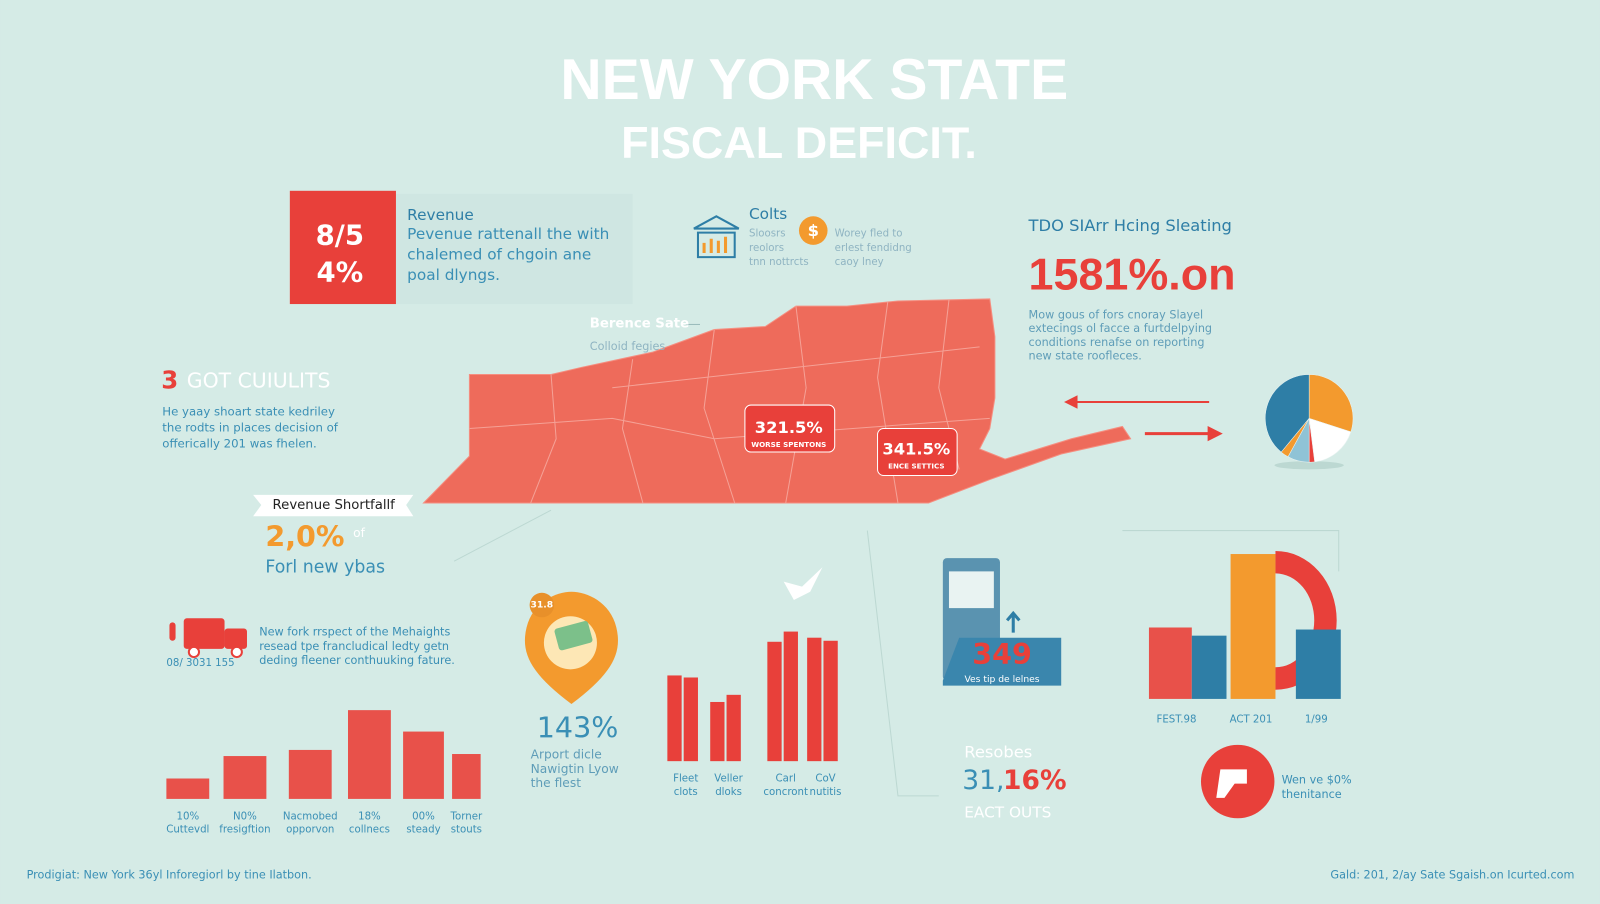 This screenshot has width=1600, height=904. What do you see at coordinates (768, 214) in the screenshot?
I see `card-heading: Colts` at bounding box center [768, 214].